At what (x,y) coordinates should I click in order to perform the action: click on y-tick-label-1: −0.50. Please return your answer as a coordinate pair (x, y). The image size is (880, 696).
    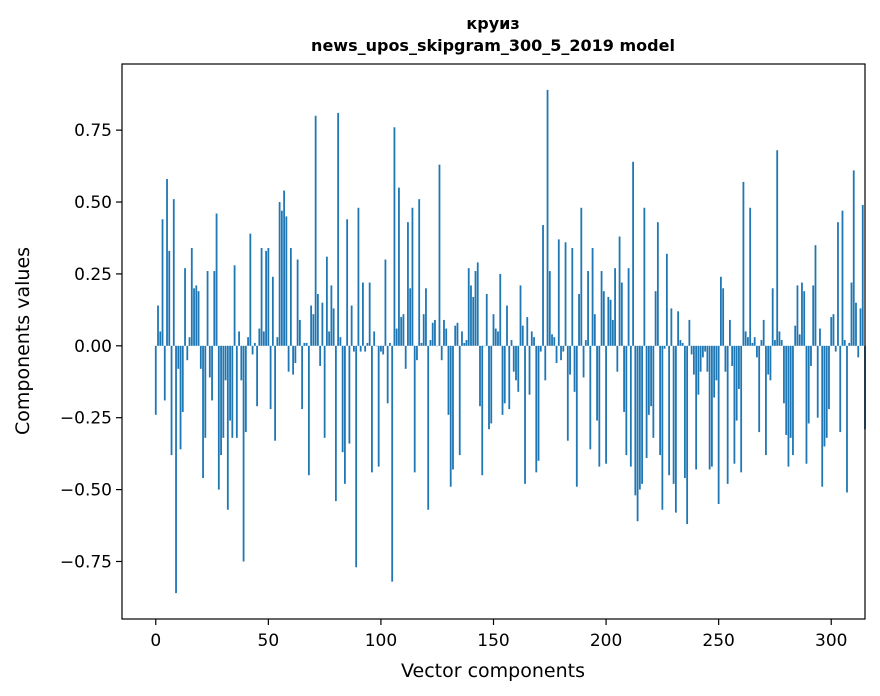
    Looking at the image, I should click on (86, 491).